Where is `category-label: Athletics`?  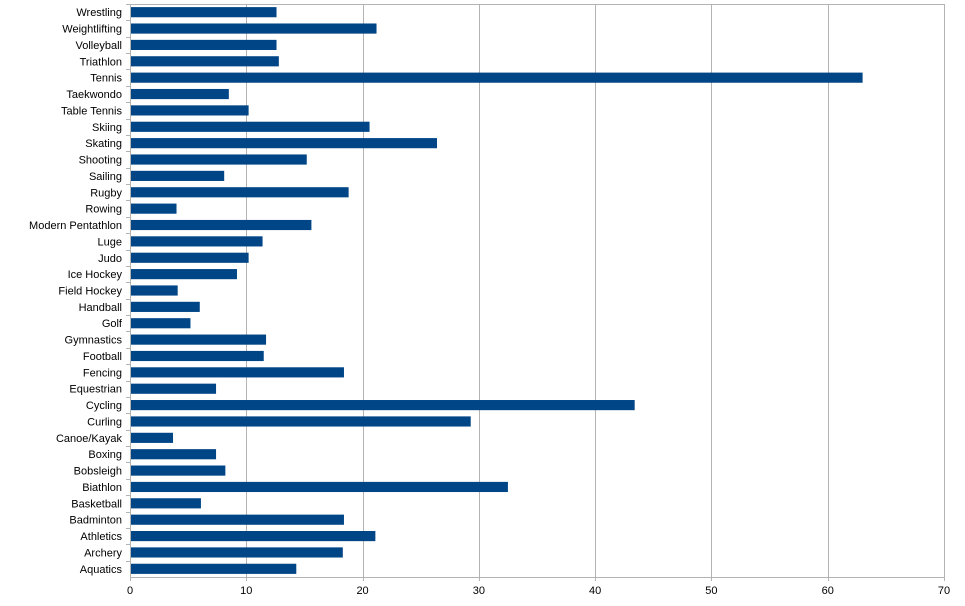 category-label: Athletics is located at coordinates (101, 537).